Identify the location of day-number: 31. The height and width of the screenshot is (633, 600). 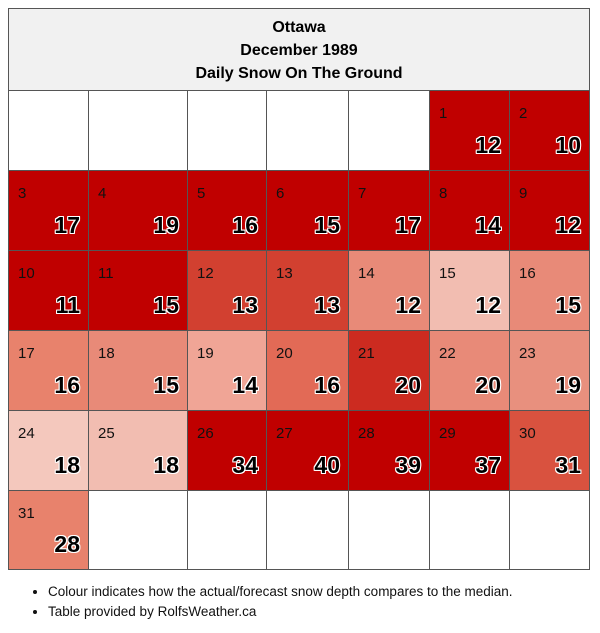
(26, 513).